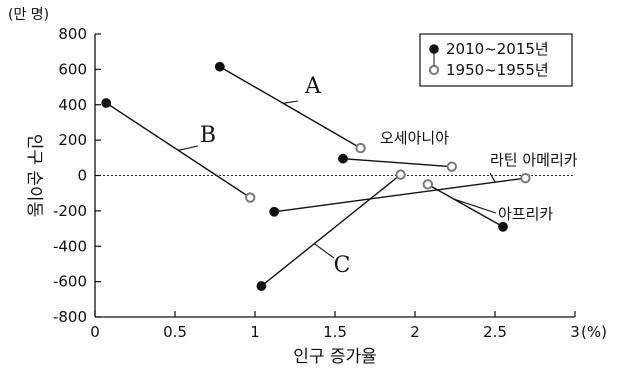  I want to click on legend-marker-open, so click(434, 70).